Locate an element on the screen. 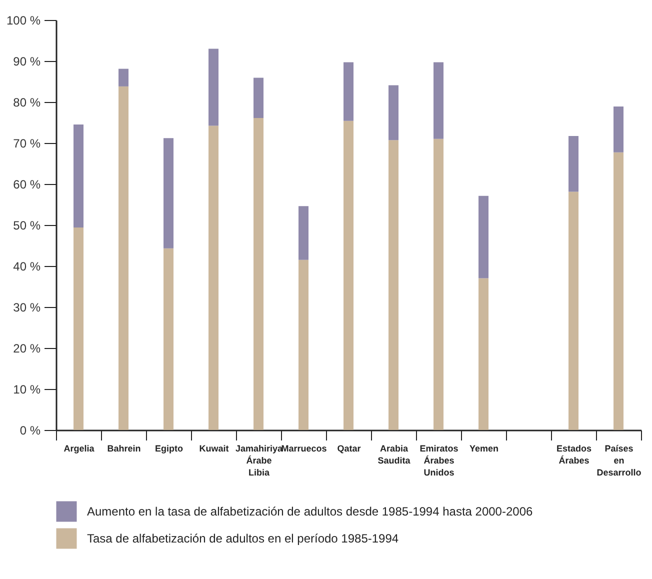  x-tick-label: Emiratos Árabes Unidos is located at coordinates (439, 461).